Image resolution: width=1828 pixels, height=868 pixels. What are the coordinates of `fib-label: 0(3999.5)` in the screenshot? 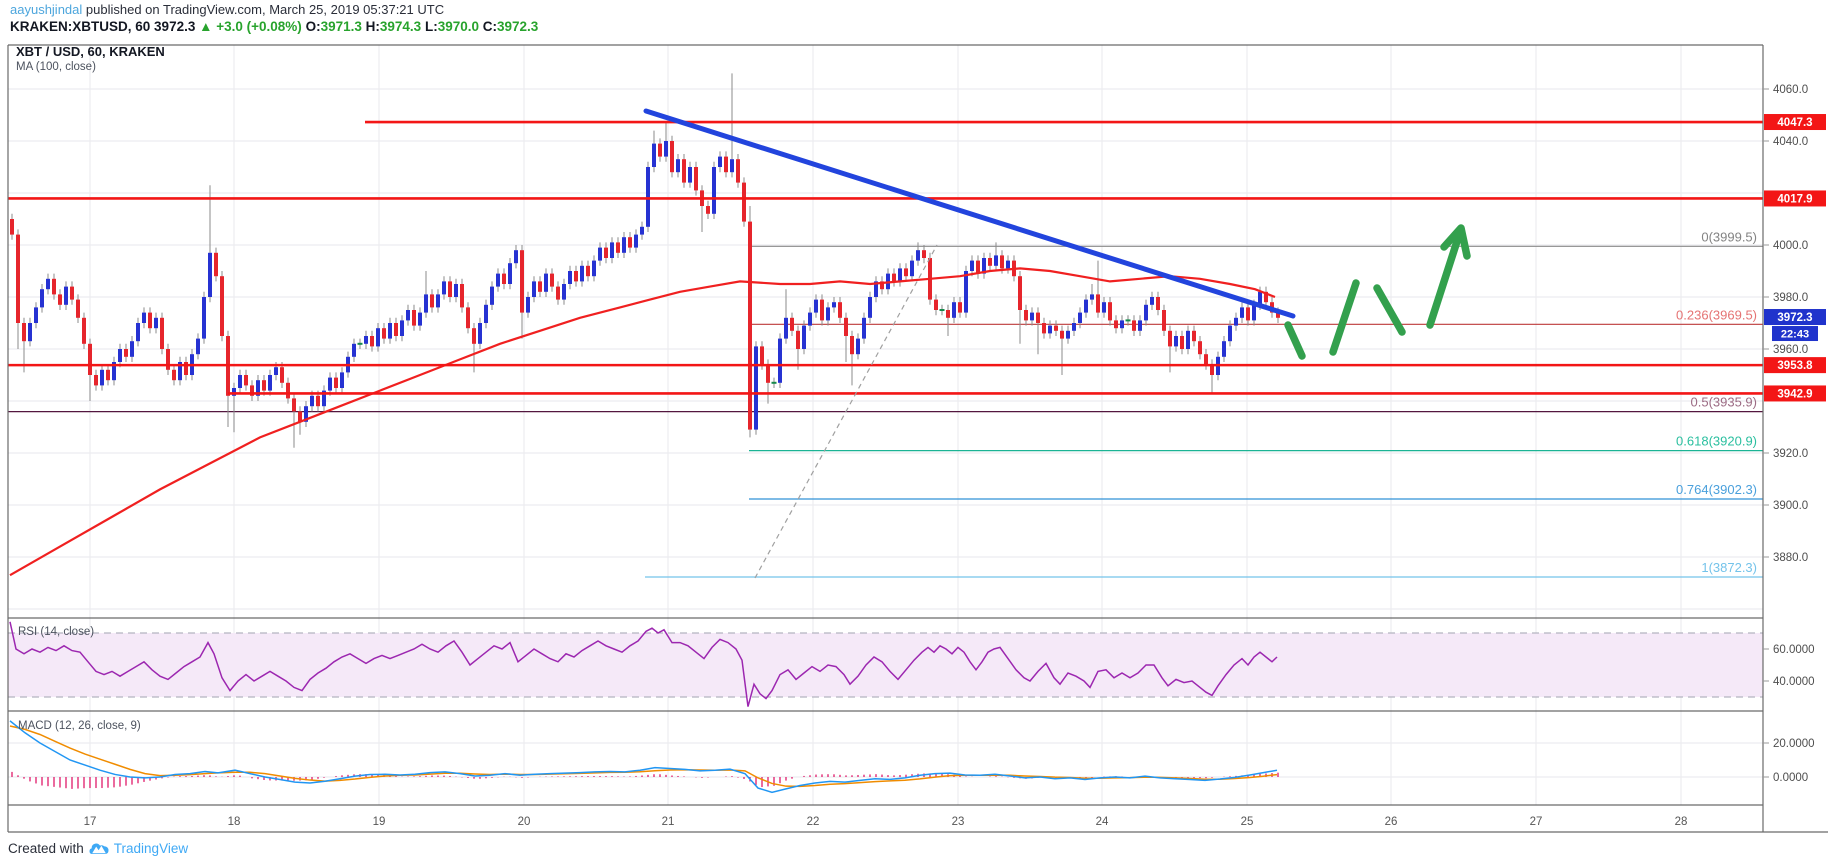 It's located at (1729, 236).